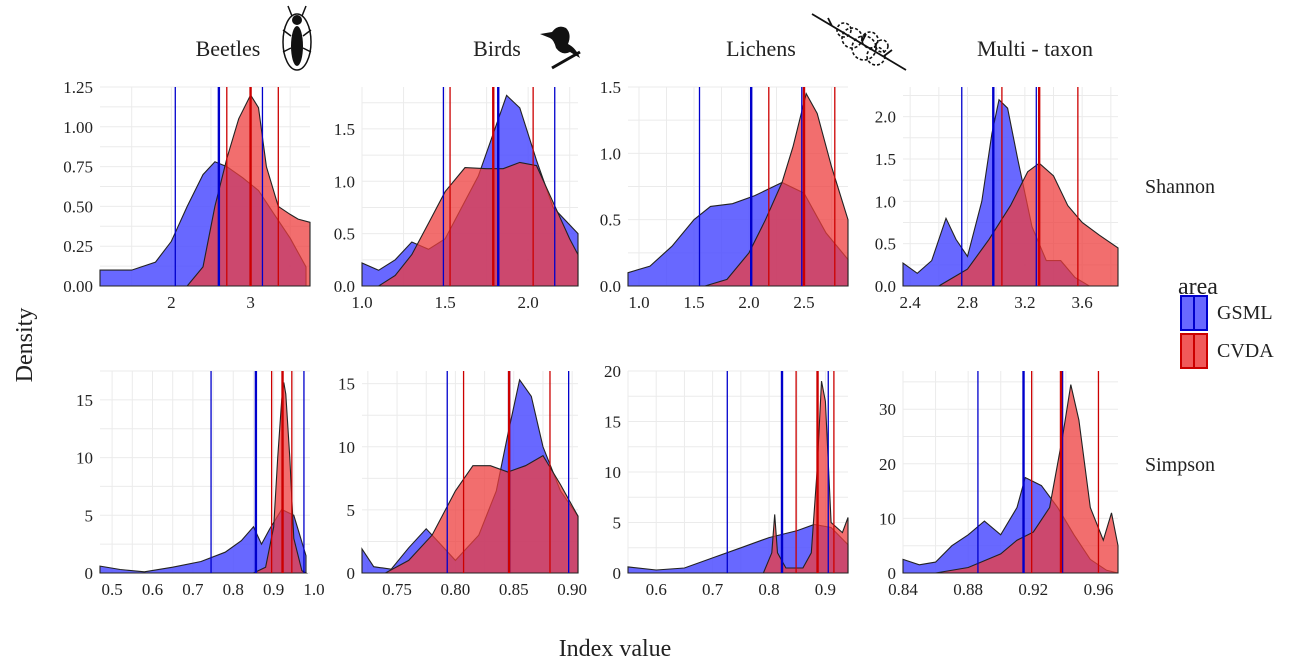 Image resolution: width=1294 pixels, height=663 pixels. What do you see at coordinates (78, 206) in the screenshot?
I see `y-tick-label: 0.50` at bounding box center [78, 206].